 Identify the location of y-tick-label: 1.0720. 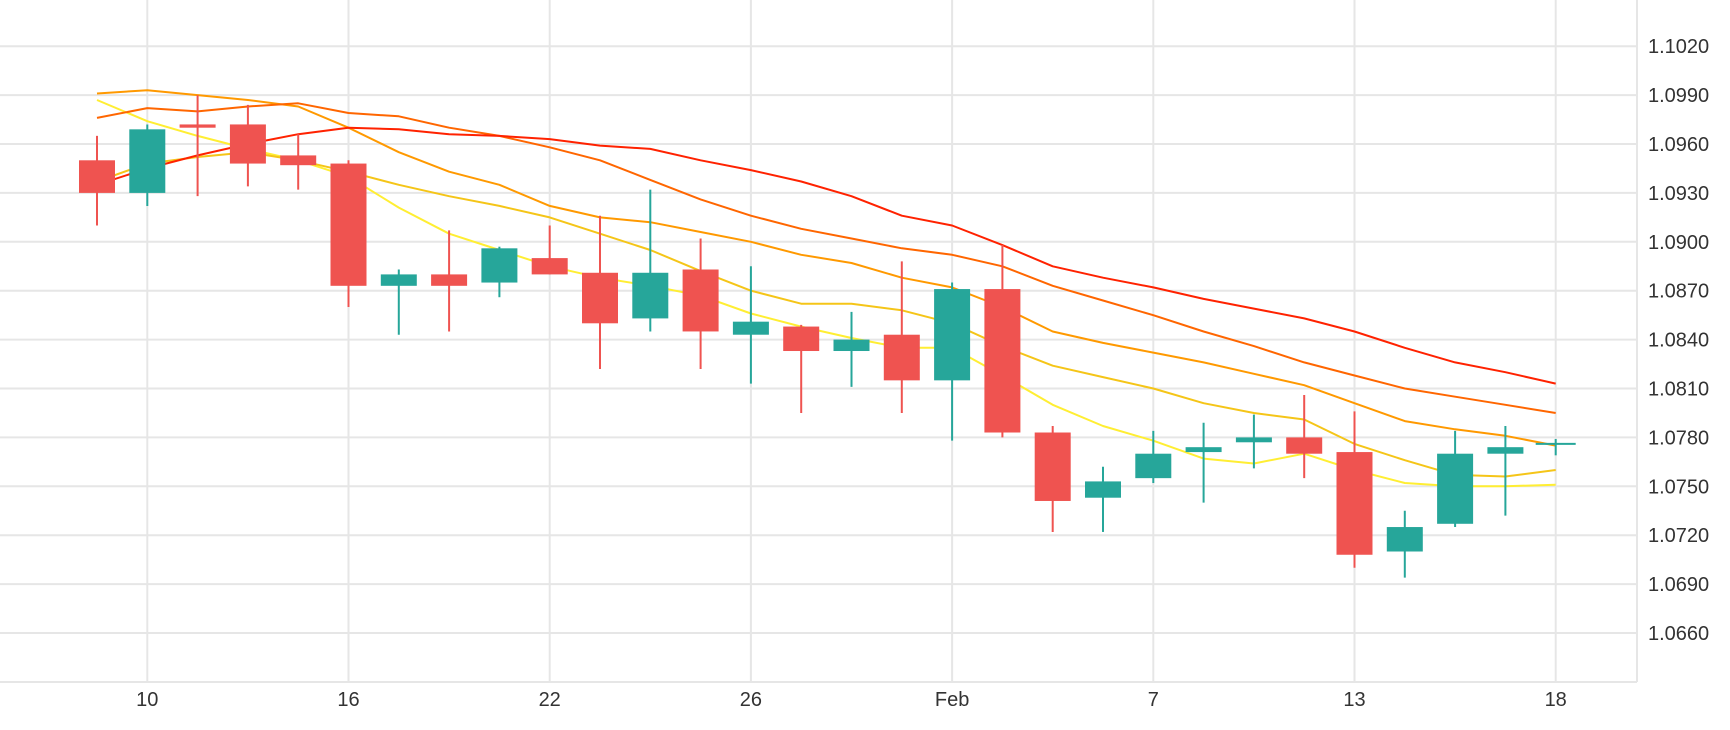
(1678, 536).